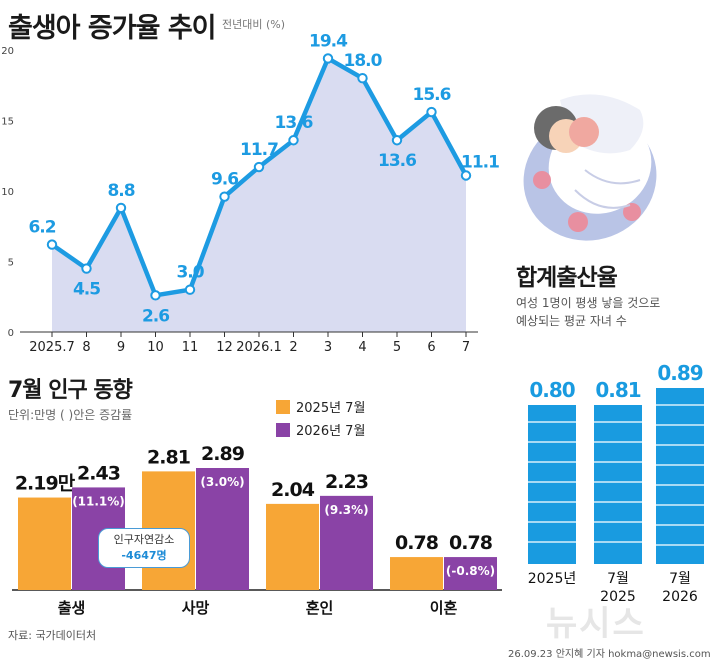  Describe the element at coordinates (7, 122) in the screenshot. I see `y-tick-label: 15` at that location.